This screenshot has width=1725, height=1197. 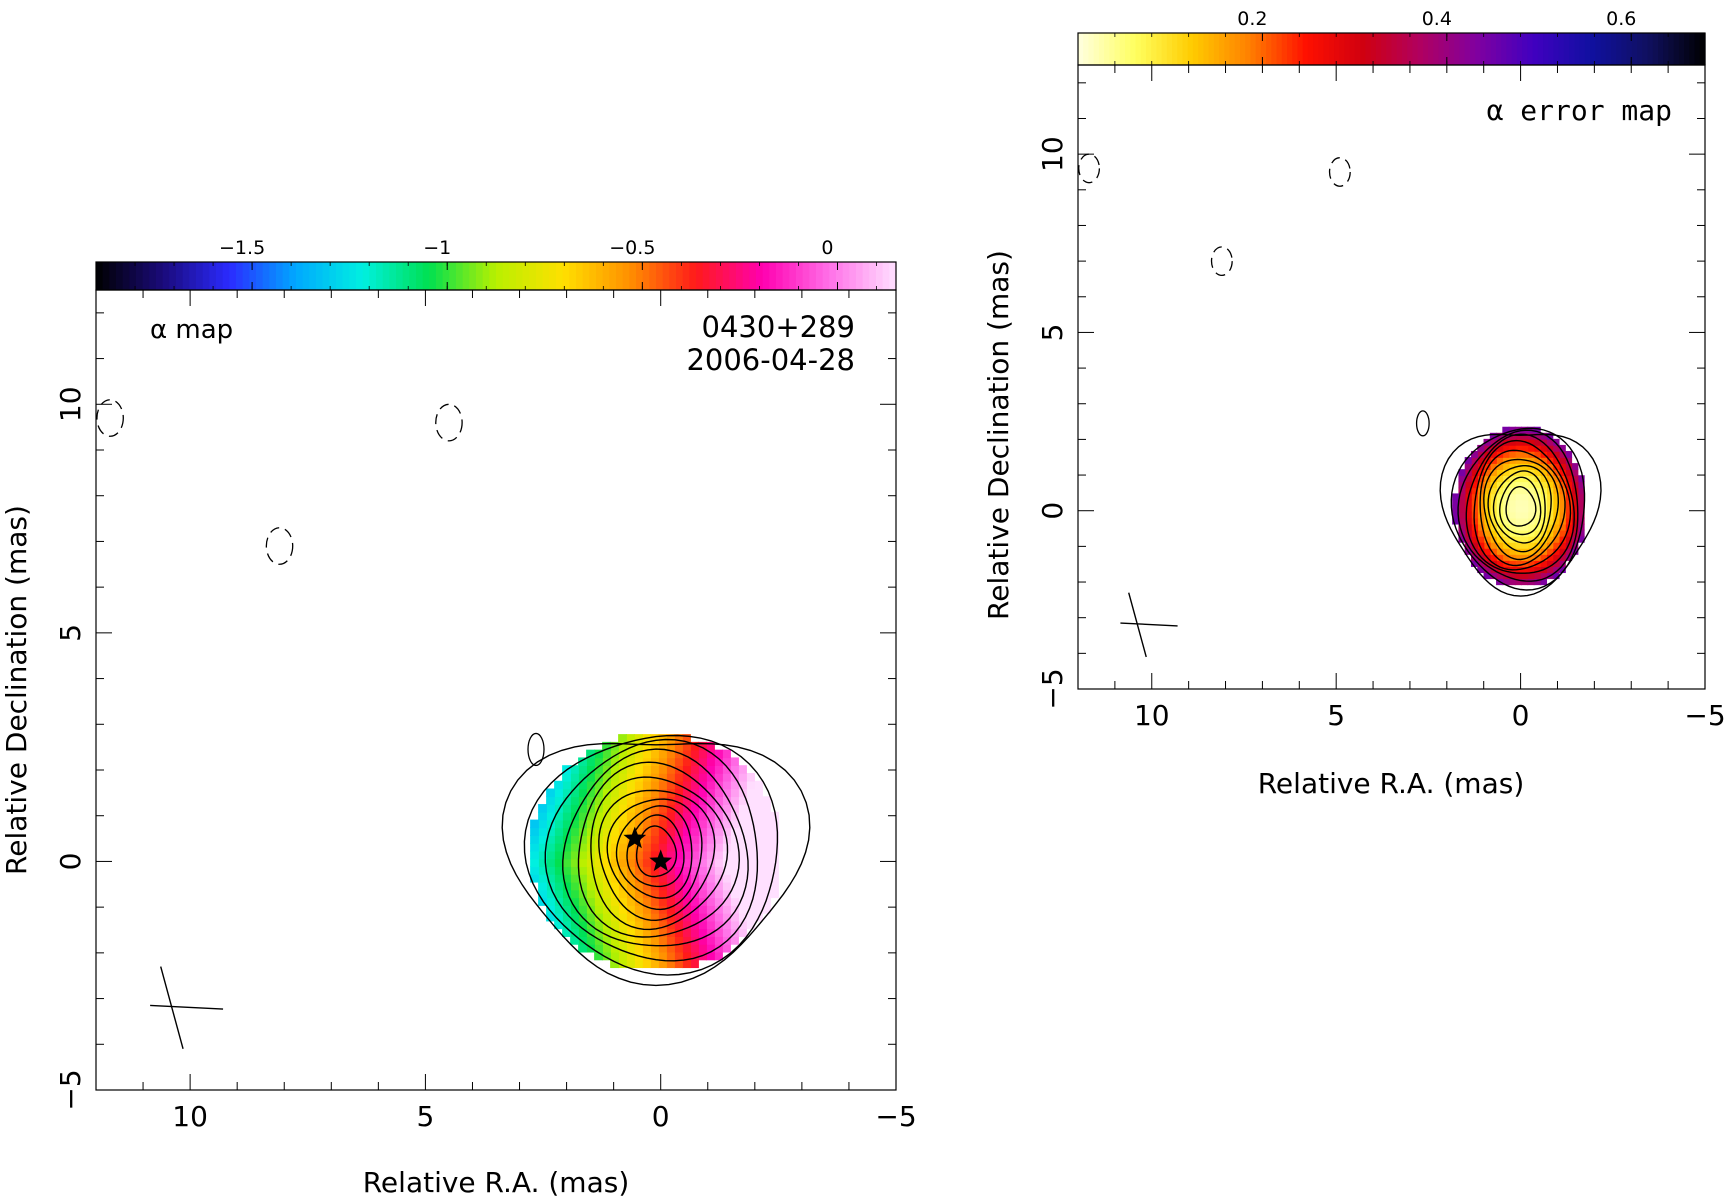 I want to click on beam-major-axis, so click(x=1137, y=625).